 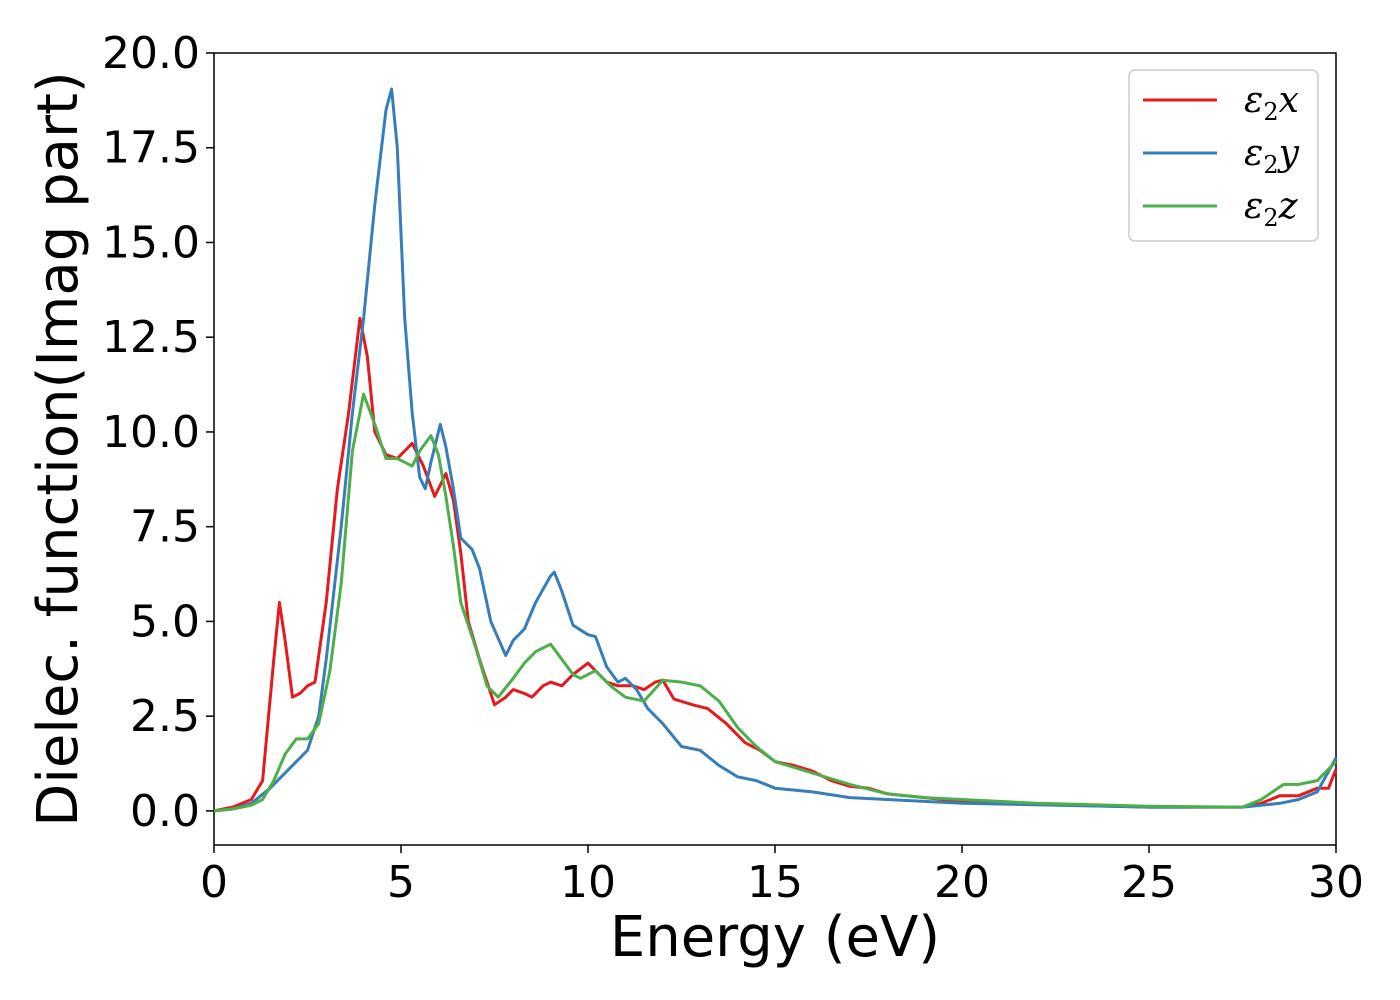 What do you see at coordinates (58, 449) in the screenshot?
I see `y-axis-title: Dielec. function(Imag part)` at bounding box center [58, 449].